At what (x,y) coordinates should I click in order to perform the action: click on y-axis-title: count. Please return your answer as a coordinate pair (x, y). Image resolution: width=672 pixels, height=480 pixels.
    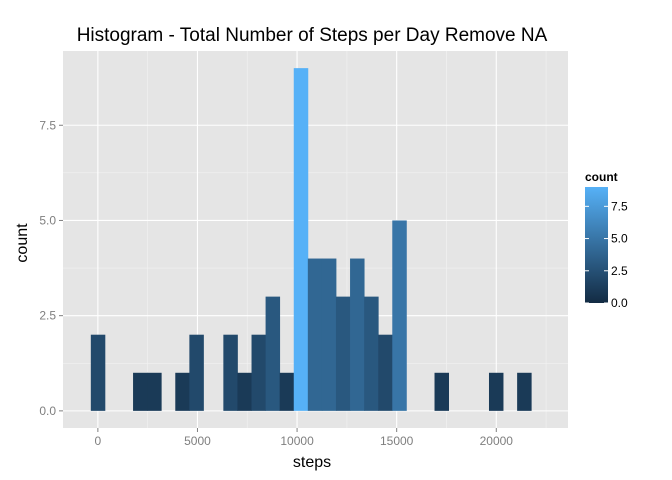
    Looking at the image, I should click on (22, 243).